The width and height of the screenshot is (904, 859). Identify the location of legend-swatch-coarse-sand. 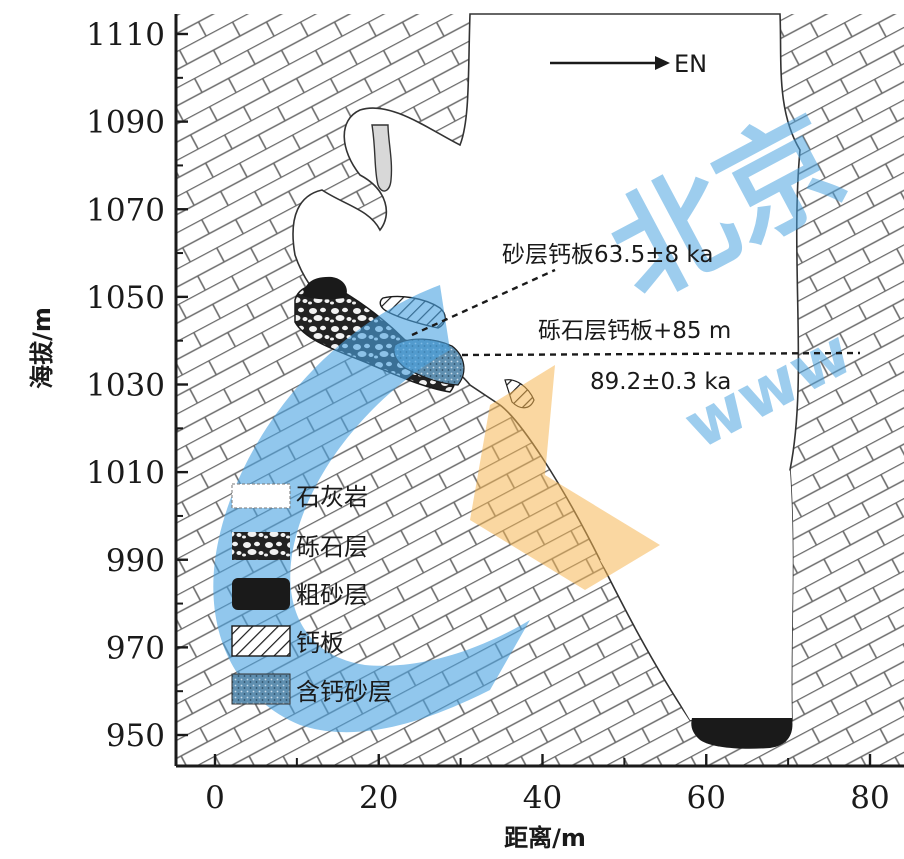
(261, 594).